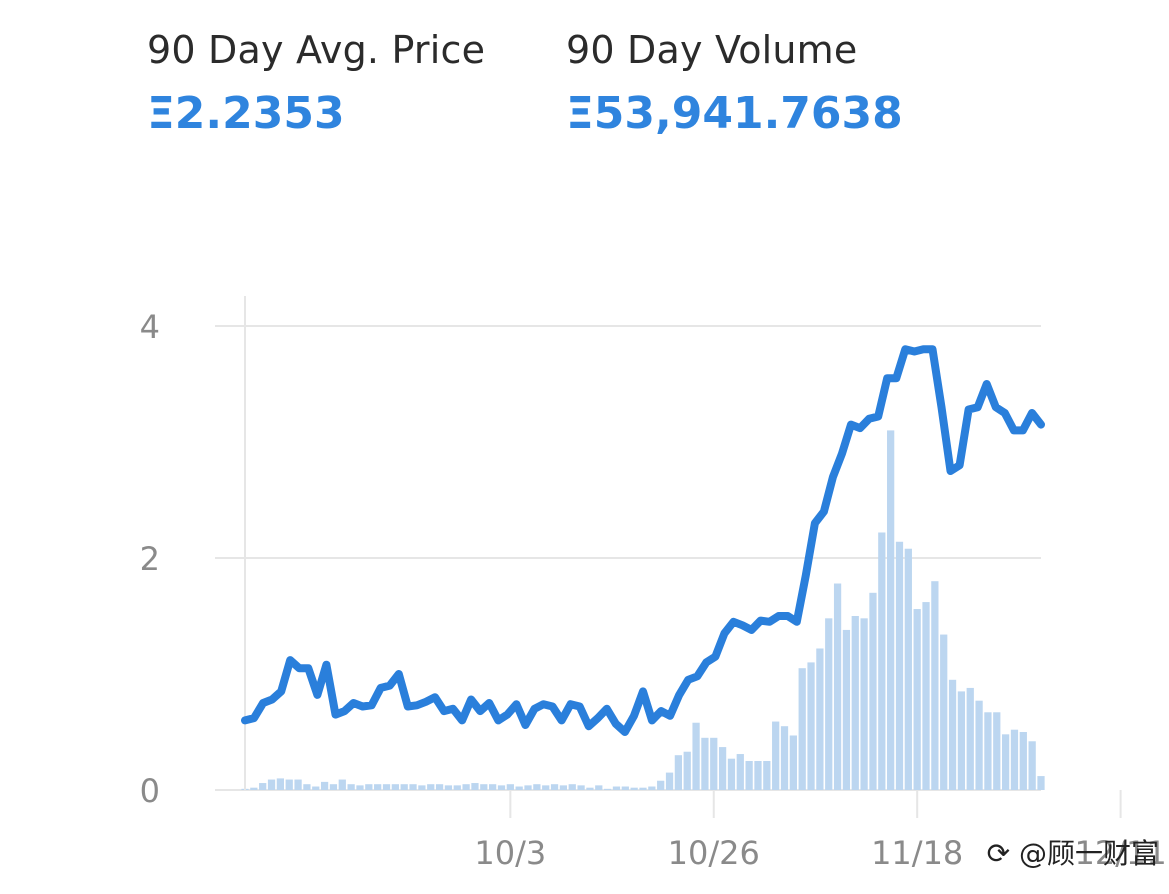 The height and width of the screenshot is (894, 1169). What do you see at coordinates (316, 83) in the screenshot?
I see `avg-price-stat: 90 Day Avg. Price Ξ2.2353` at bounding box center [316, 83].